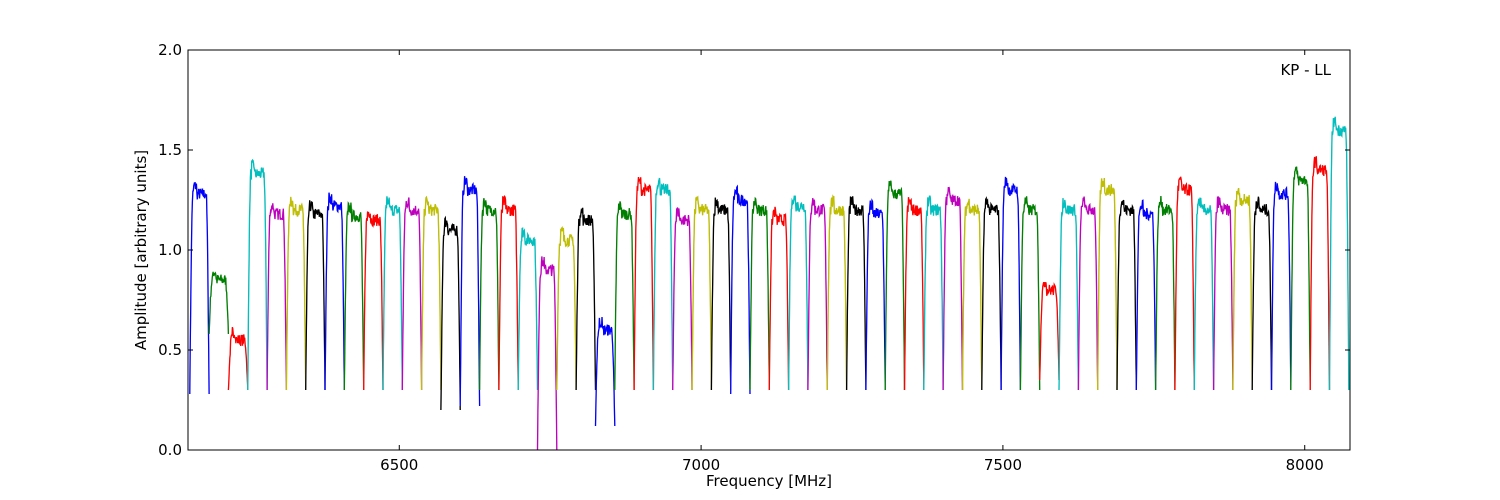 This screenshot has height=500, width=1500. Describe the element at coordinates (170, 50) in the screenshot. I see `y-tick-label: 2.0` at that location.